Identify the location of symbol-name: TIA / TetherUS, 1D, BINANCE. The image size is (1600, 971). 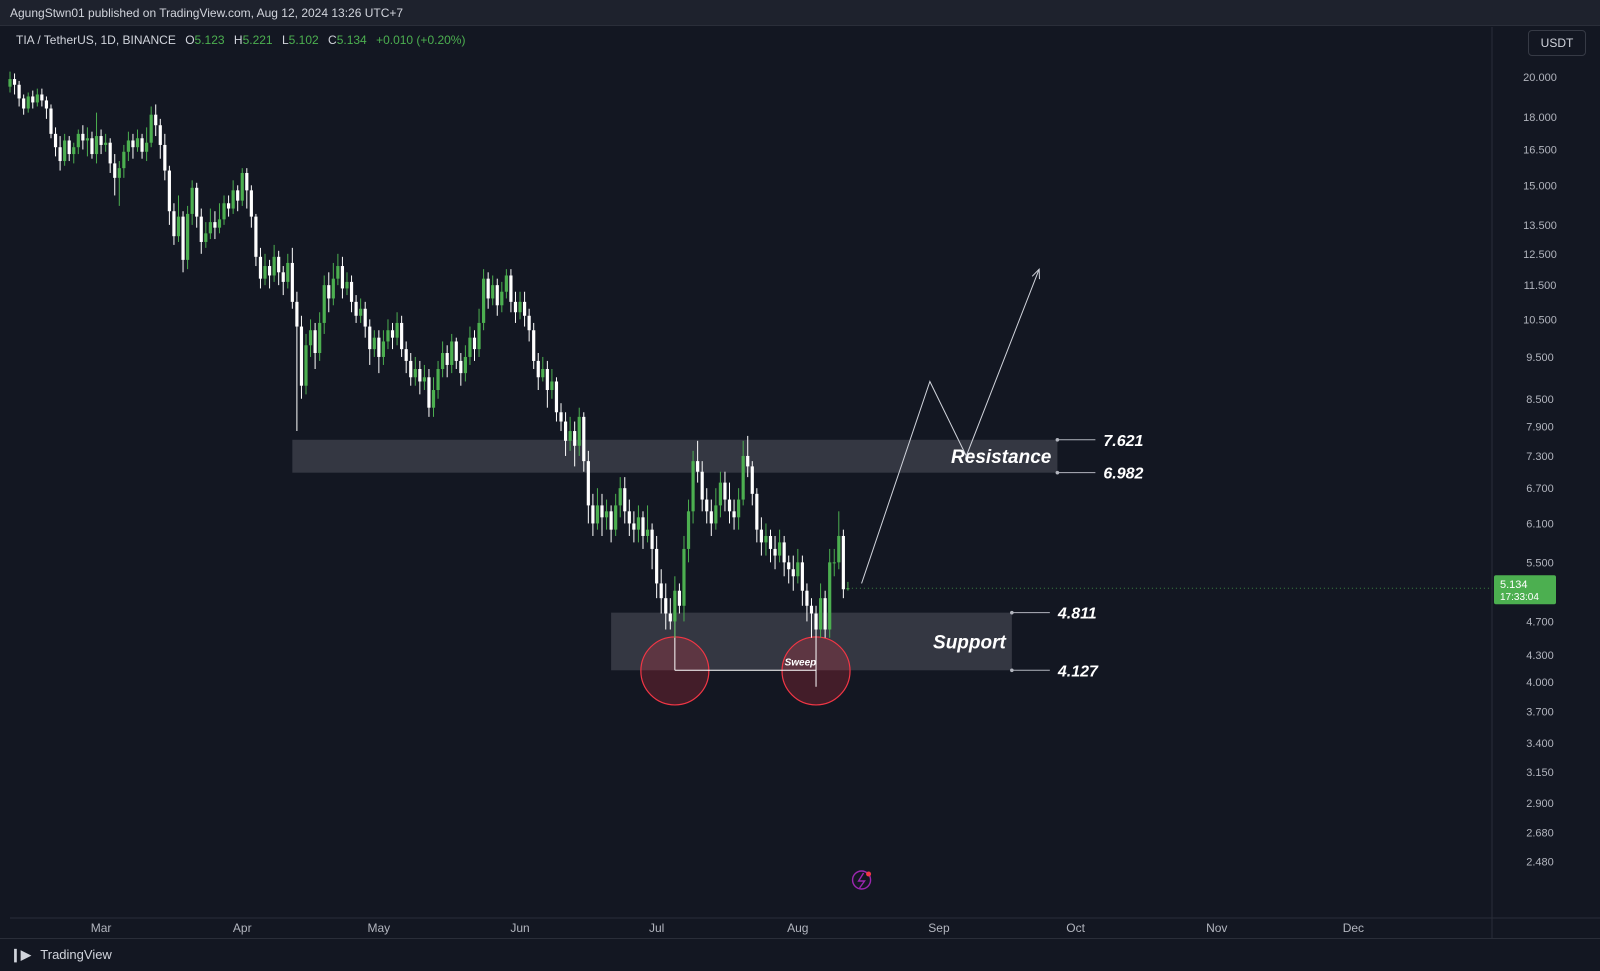
(96, 40).